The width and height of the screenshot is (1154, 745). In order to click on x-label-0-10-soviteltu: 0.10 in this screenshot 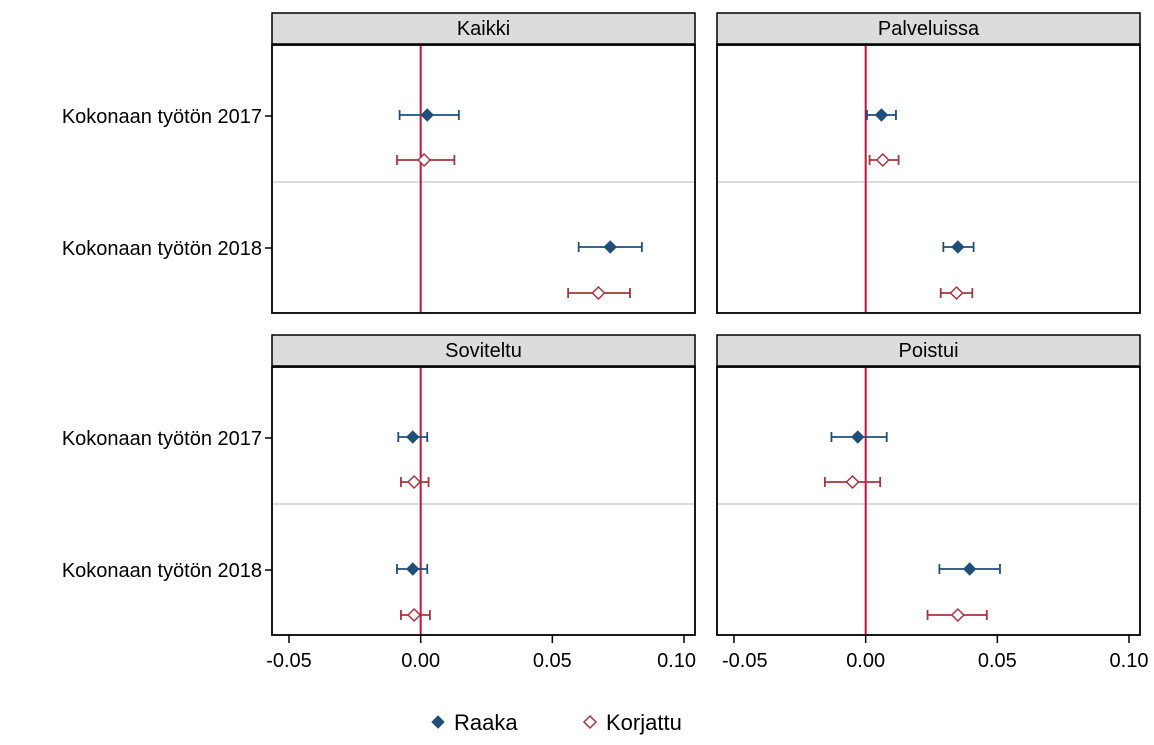, I will do `click(676, 661)`.